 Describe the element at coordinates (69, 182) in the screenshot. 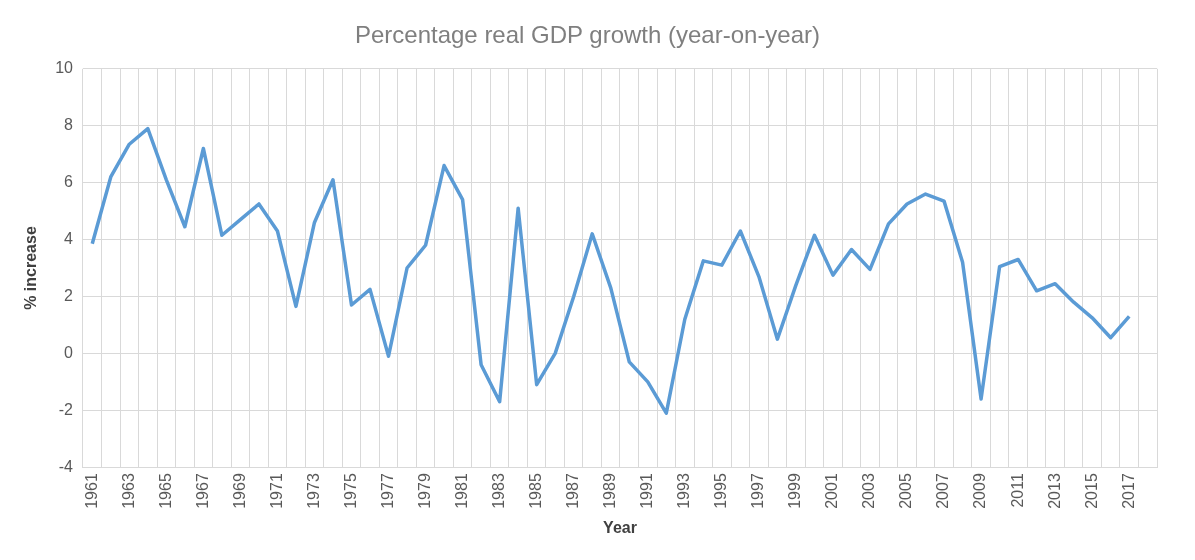

I see `y-tick-label: 6` at that location.